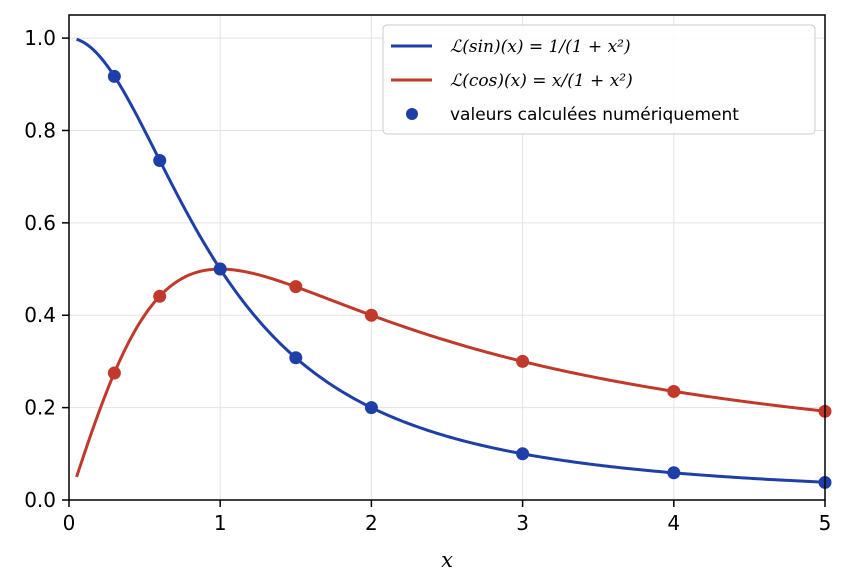 This screenshot has height=588, width=848. What do you see at coordinates (40, 38) in the screenshot?
I see `y-tick-label: 1.0` at bounding box center [40, 38].